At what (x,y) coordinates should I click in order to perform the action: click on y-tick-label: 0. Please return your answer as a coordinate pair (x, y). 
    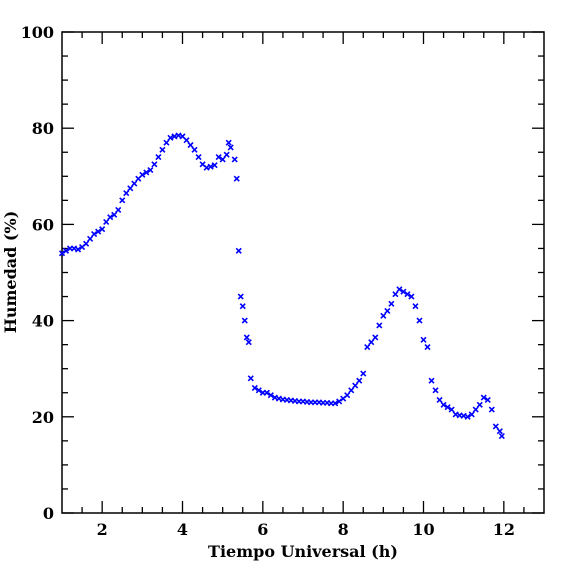
    Looking at the image, I should click on (48, 513).